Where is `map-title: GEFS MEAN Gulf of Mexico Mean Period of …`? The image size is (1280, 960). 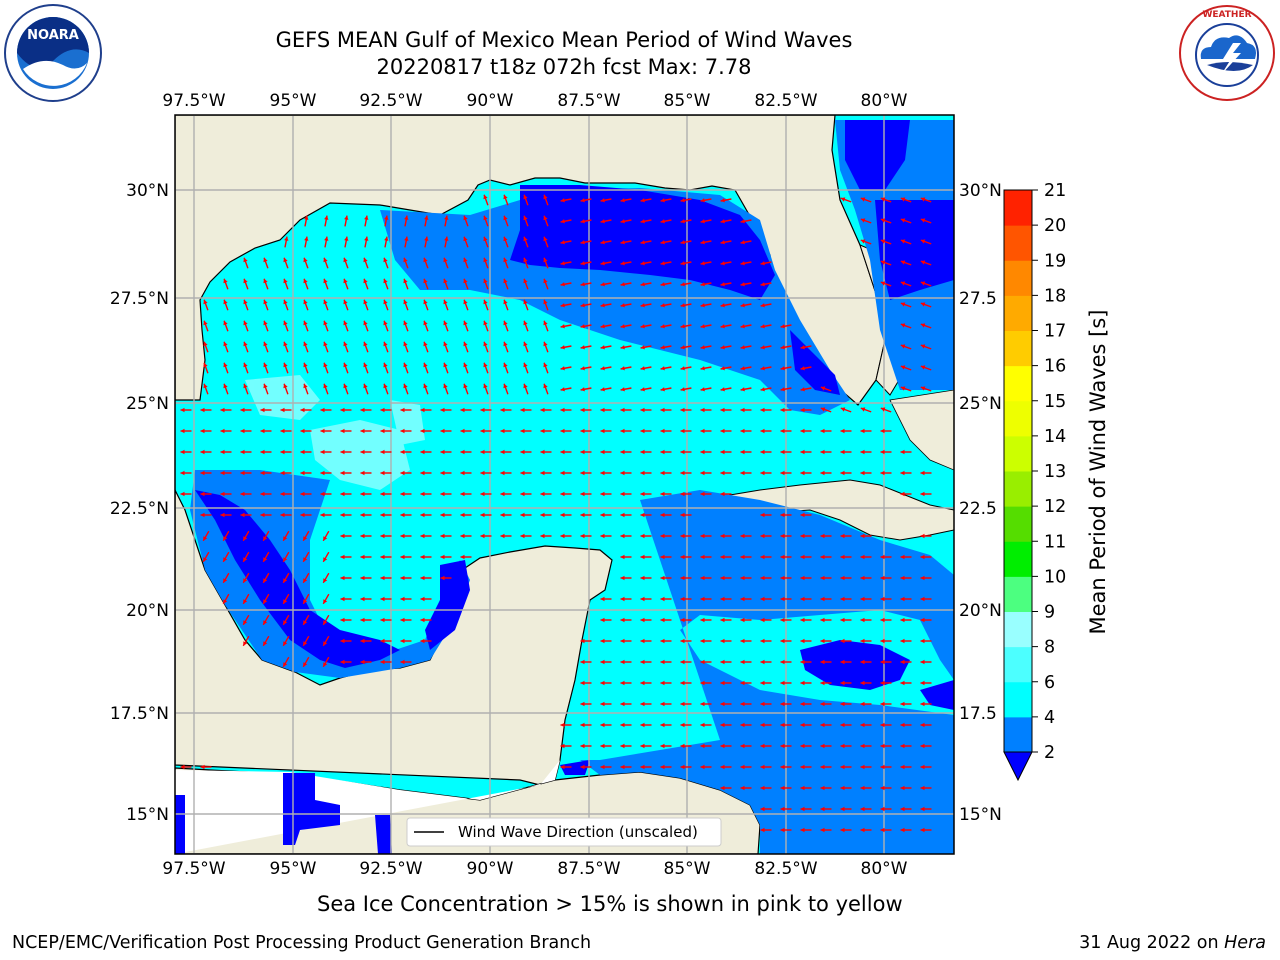
map-title: GEFS MEAN Gulf of Mexico Mean Period of … is located at coordinates (564, 40).